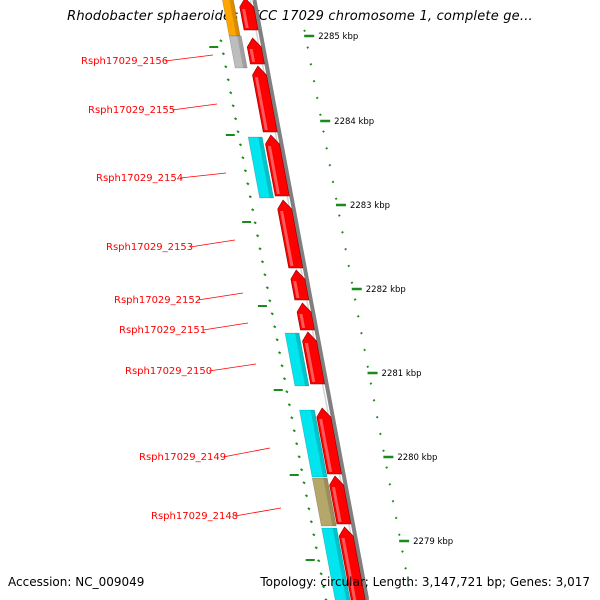 This screenshot has height=600, width=600. I want to click on gene-label-rsph17029_2153: Rsph17029_2153, so click(171, 246).